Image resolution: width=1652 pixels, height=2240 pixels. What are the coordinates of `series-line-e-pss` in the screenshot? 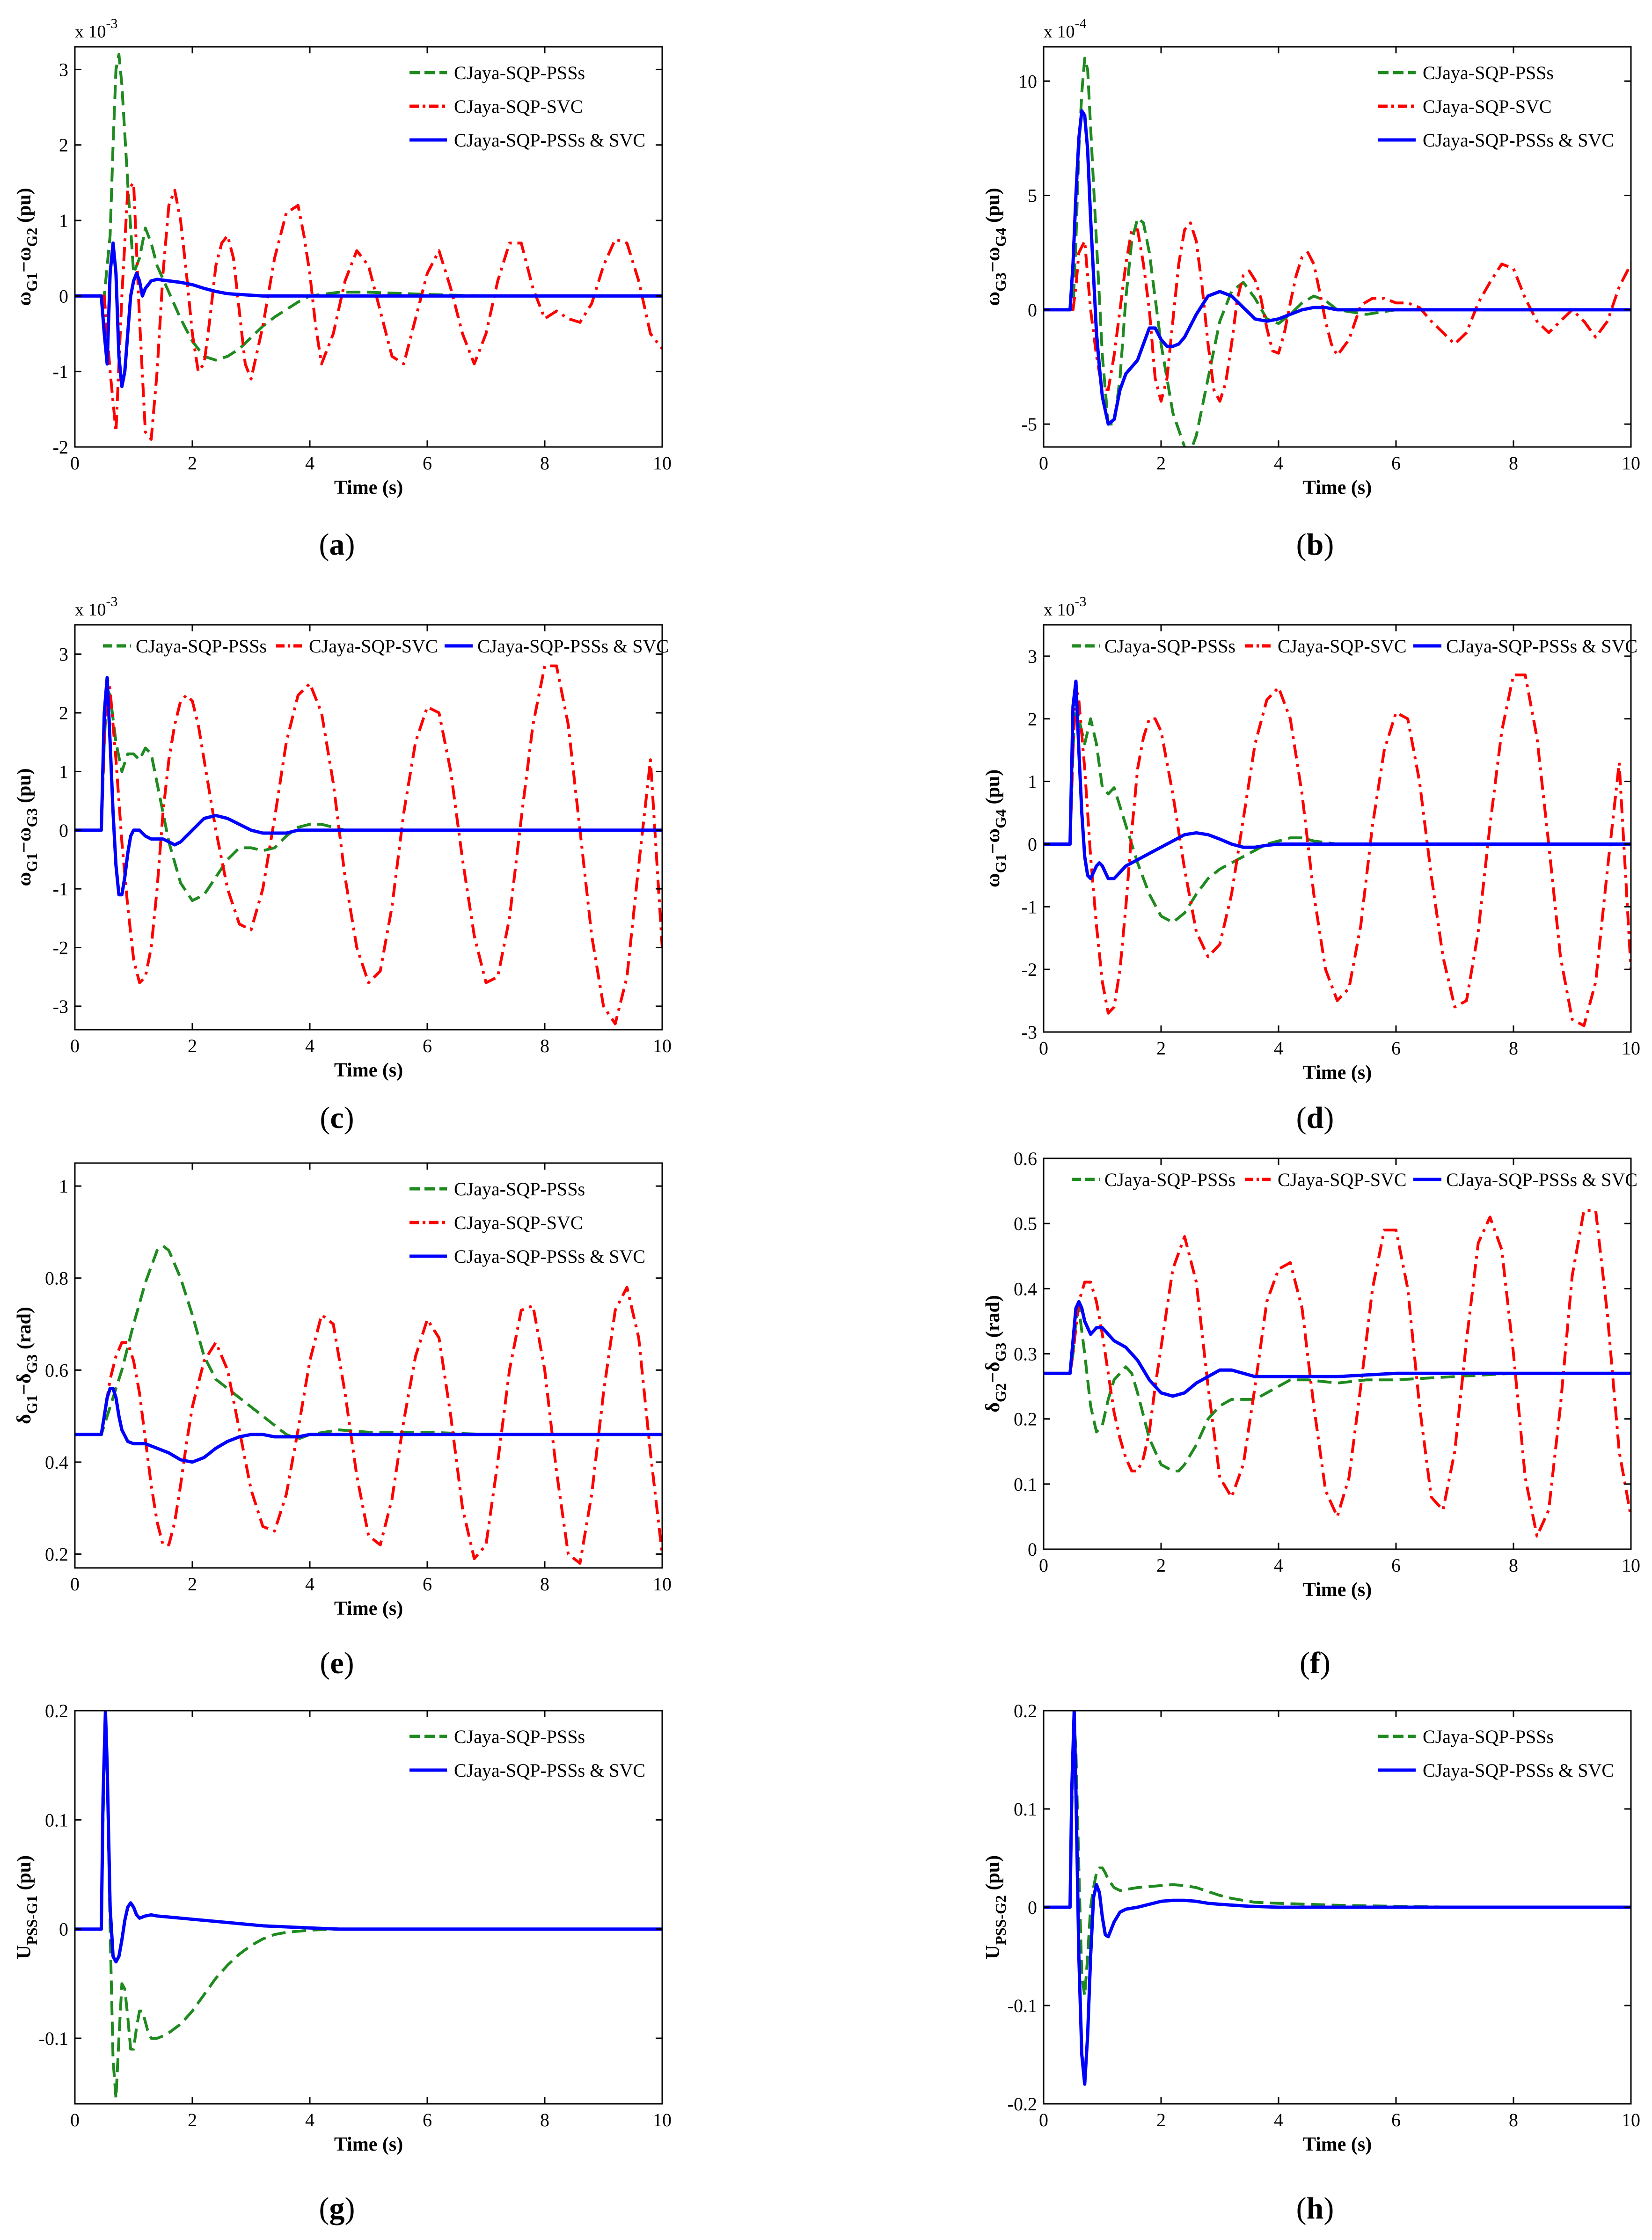 It's located at (369, 1342).